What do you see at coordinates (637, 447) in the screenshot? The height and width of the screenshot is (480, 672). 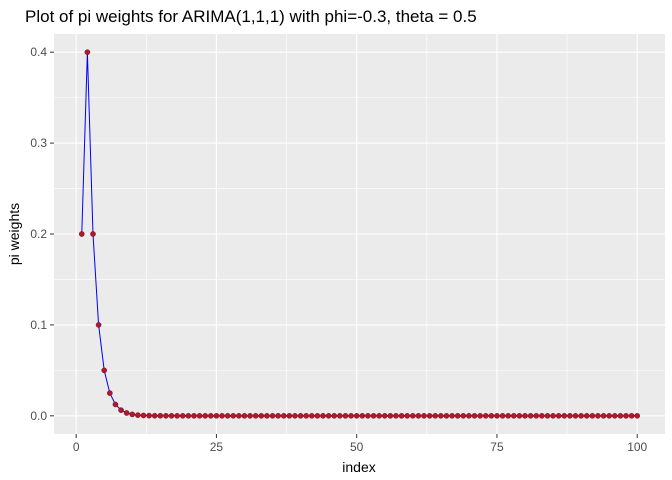 I see `x-tick-label: 100` at bounding box center [637, 447].